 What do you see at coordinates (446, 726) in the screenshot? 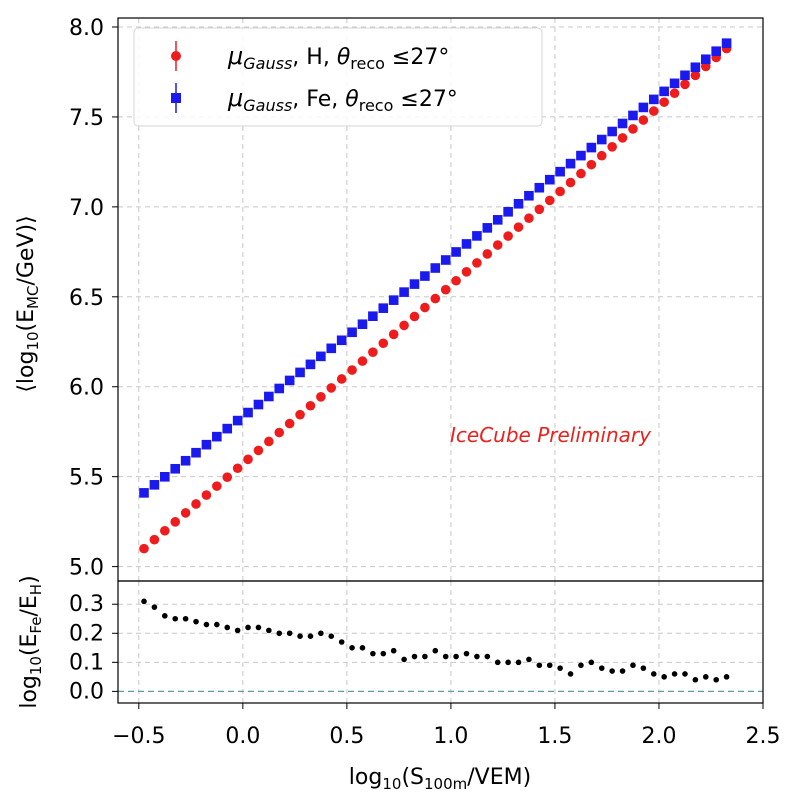
I see `x-ticks: −0.5 0.0 0.5 1.0 1.5 2.0 2.5` at bounding box center [446, 726].